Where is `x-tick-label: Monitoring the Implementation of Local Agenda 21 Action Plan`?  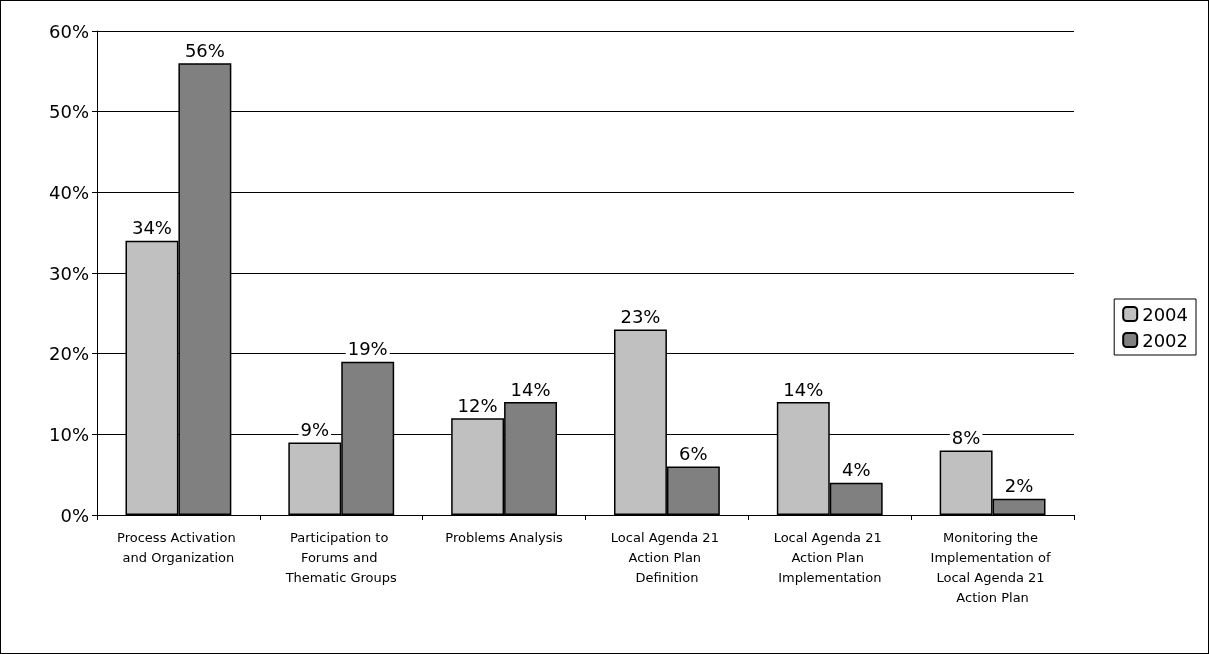
x-tick-label: Monitoring the Implementation of Local Agenda 21 Action Plan is located at coordinates (992, 567).